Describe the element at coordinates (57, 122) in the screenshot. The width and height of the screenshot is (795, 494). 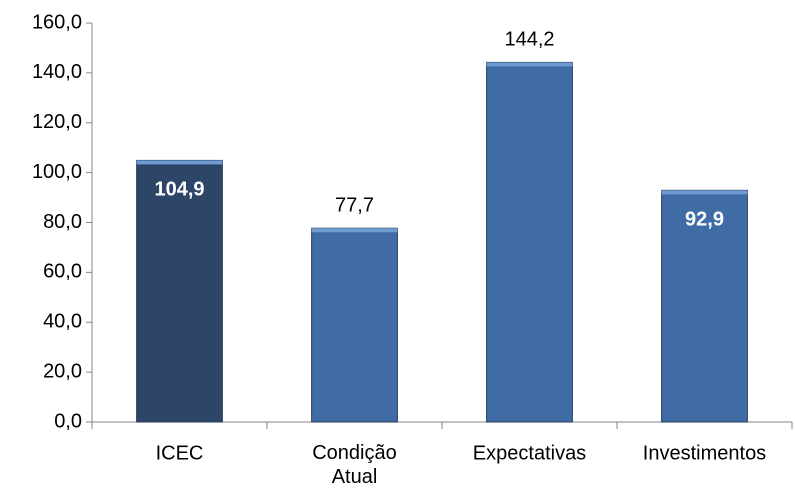
I see `y-tick-label: 120,0` at that location.